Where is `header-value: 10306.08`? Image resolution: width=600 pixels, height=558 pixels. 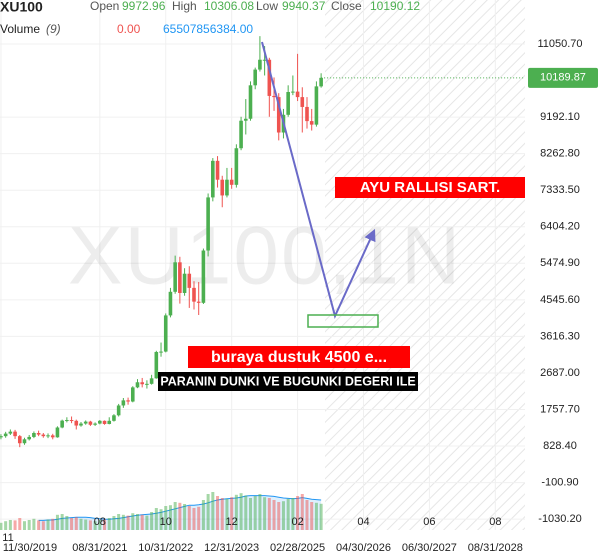
header-value: 10306.08 is located at coordinates (229, 6).